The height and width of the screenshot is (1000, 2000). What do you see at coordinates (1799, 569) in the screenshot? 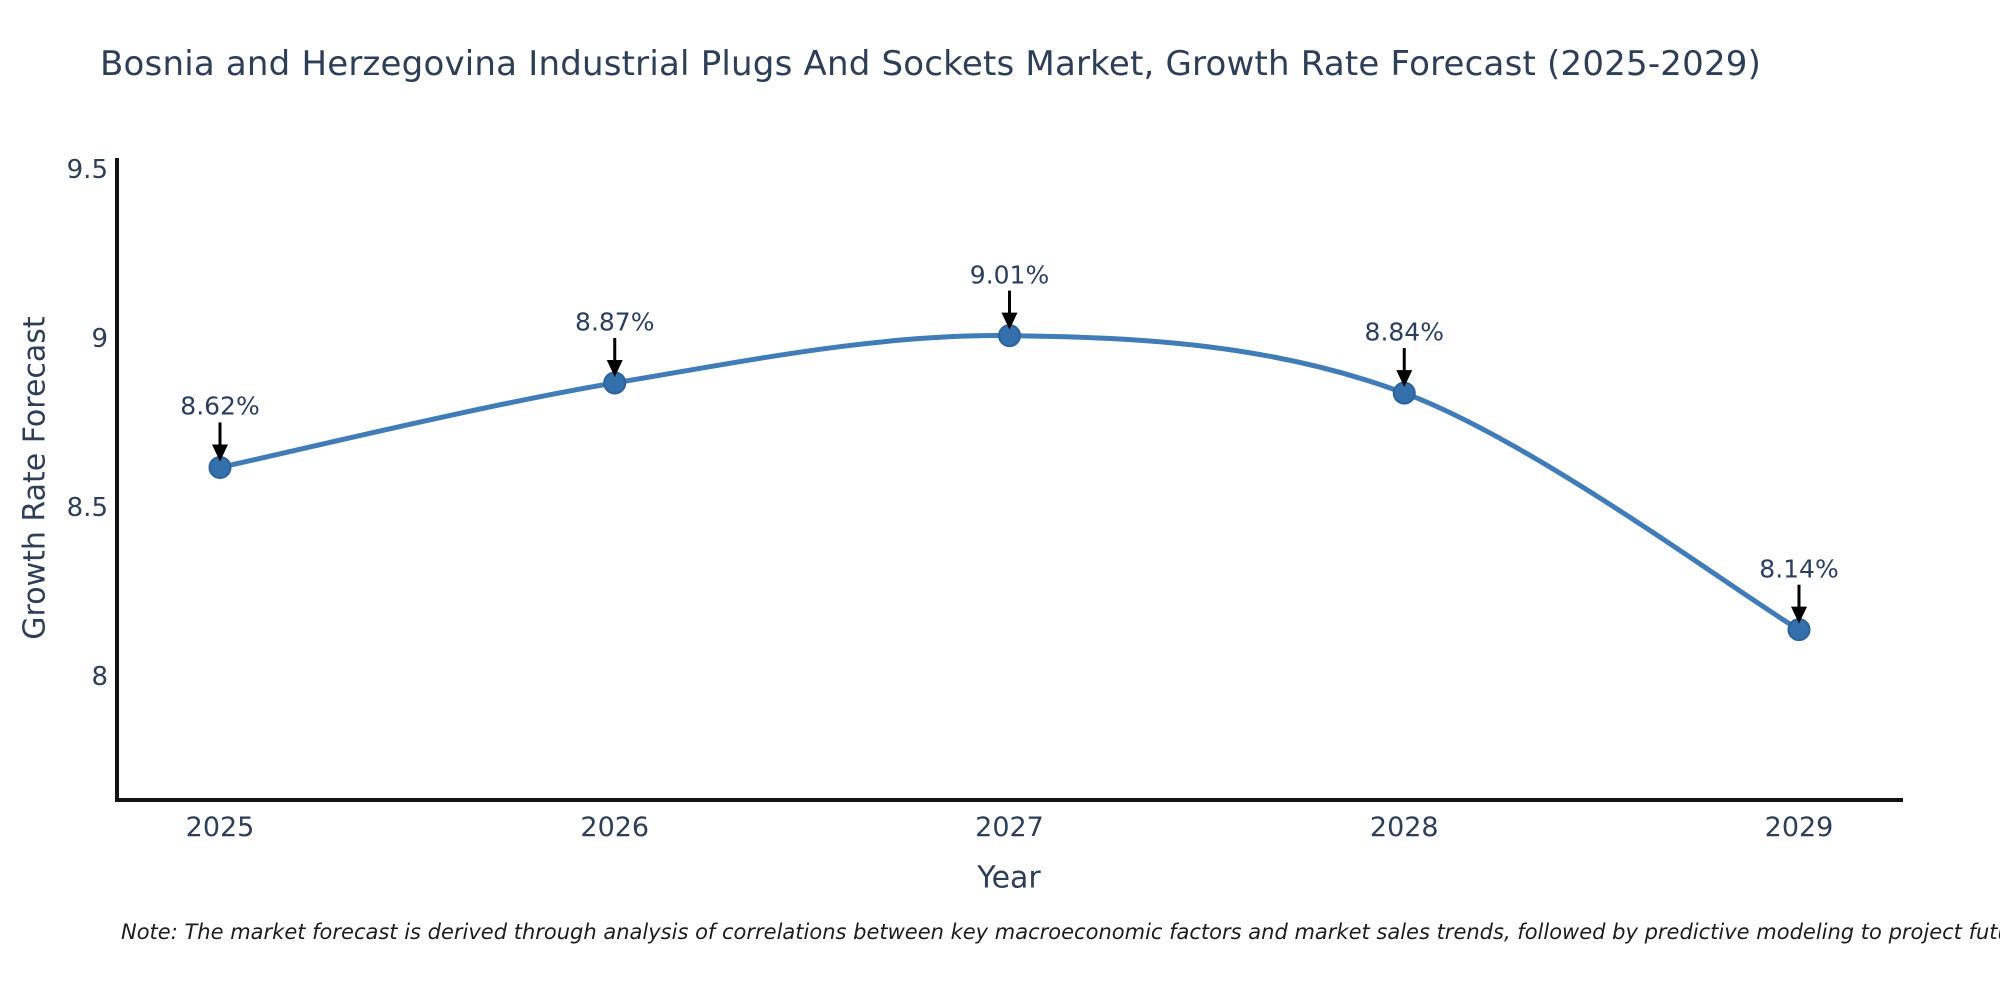
I see `point-value-label-2029: 8.14%` at bounding box center [1799, 569].